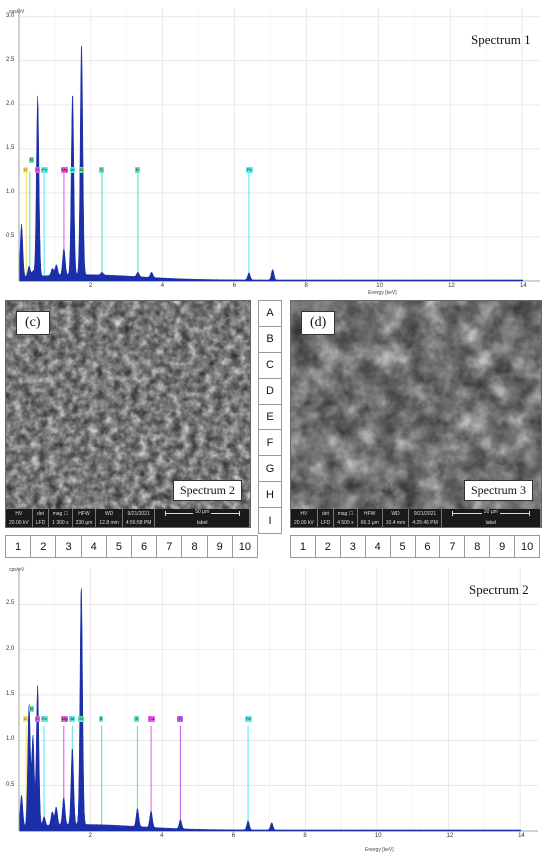 The width and height of the screenshot is (550, 856). I want to click on databar-cell: HV 20.00 kV, so click(304, 518).